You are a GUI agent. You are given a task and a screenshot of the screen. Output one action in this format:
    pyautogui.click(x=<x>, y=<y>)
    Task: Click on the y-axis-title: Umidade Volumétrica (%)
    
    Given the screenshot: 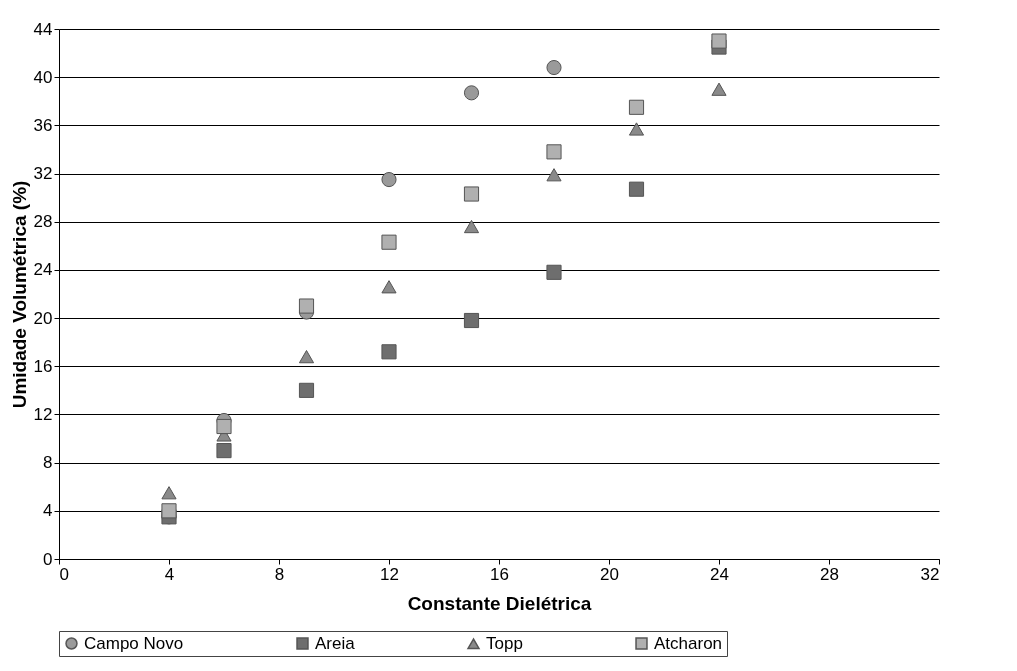 What is the action you would take?
    pyautogui.click(x=19, y=294)
    